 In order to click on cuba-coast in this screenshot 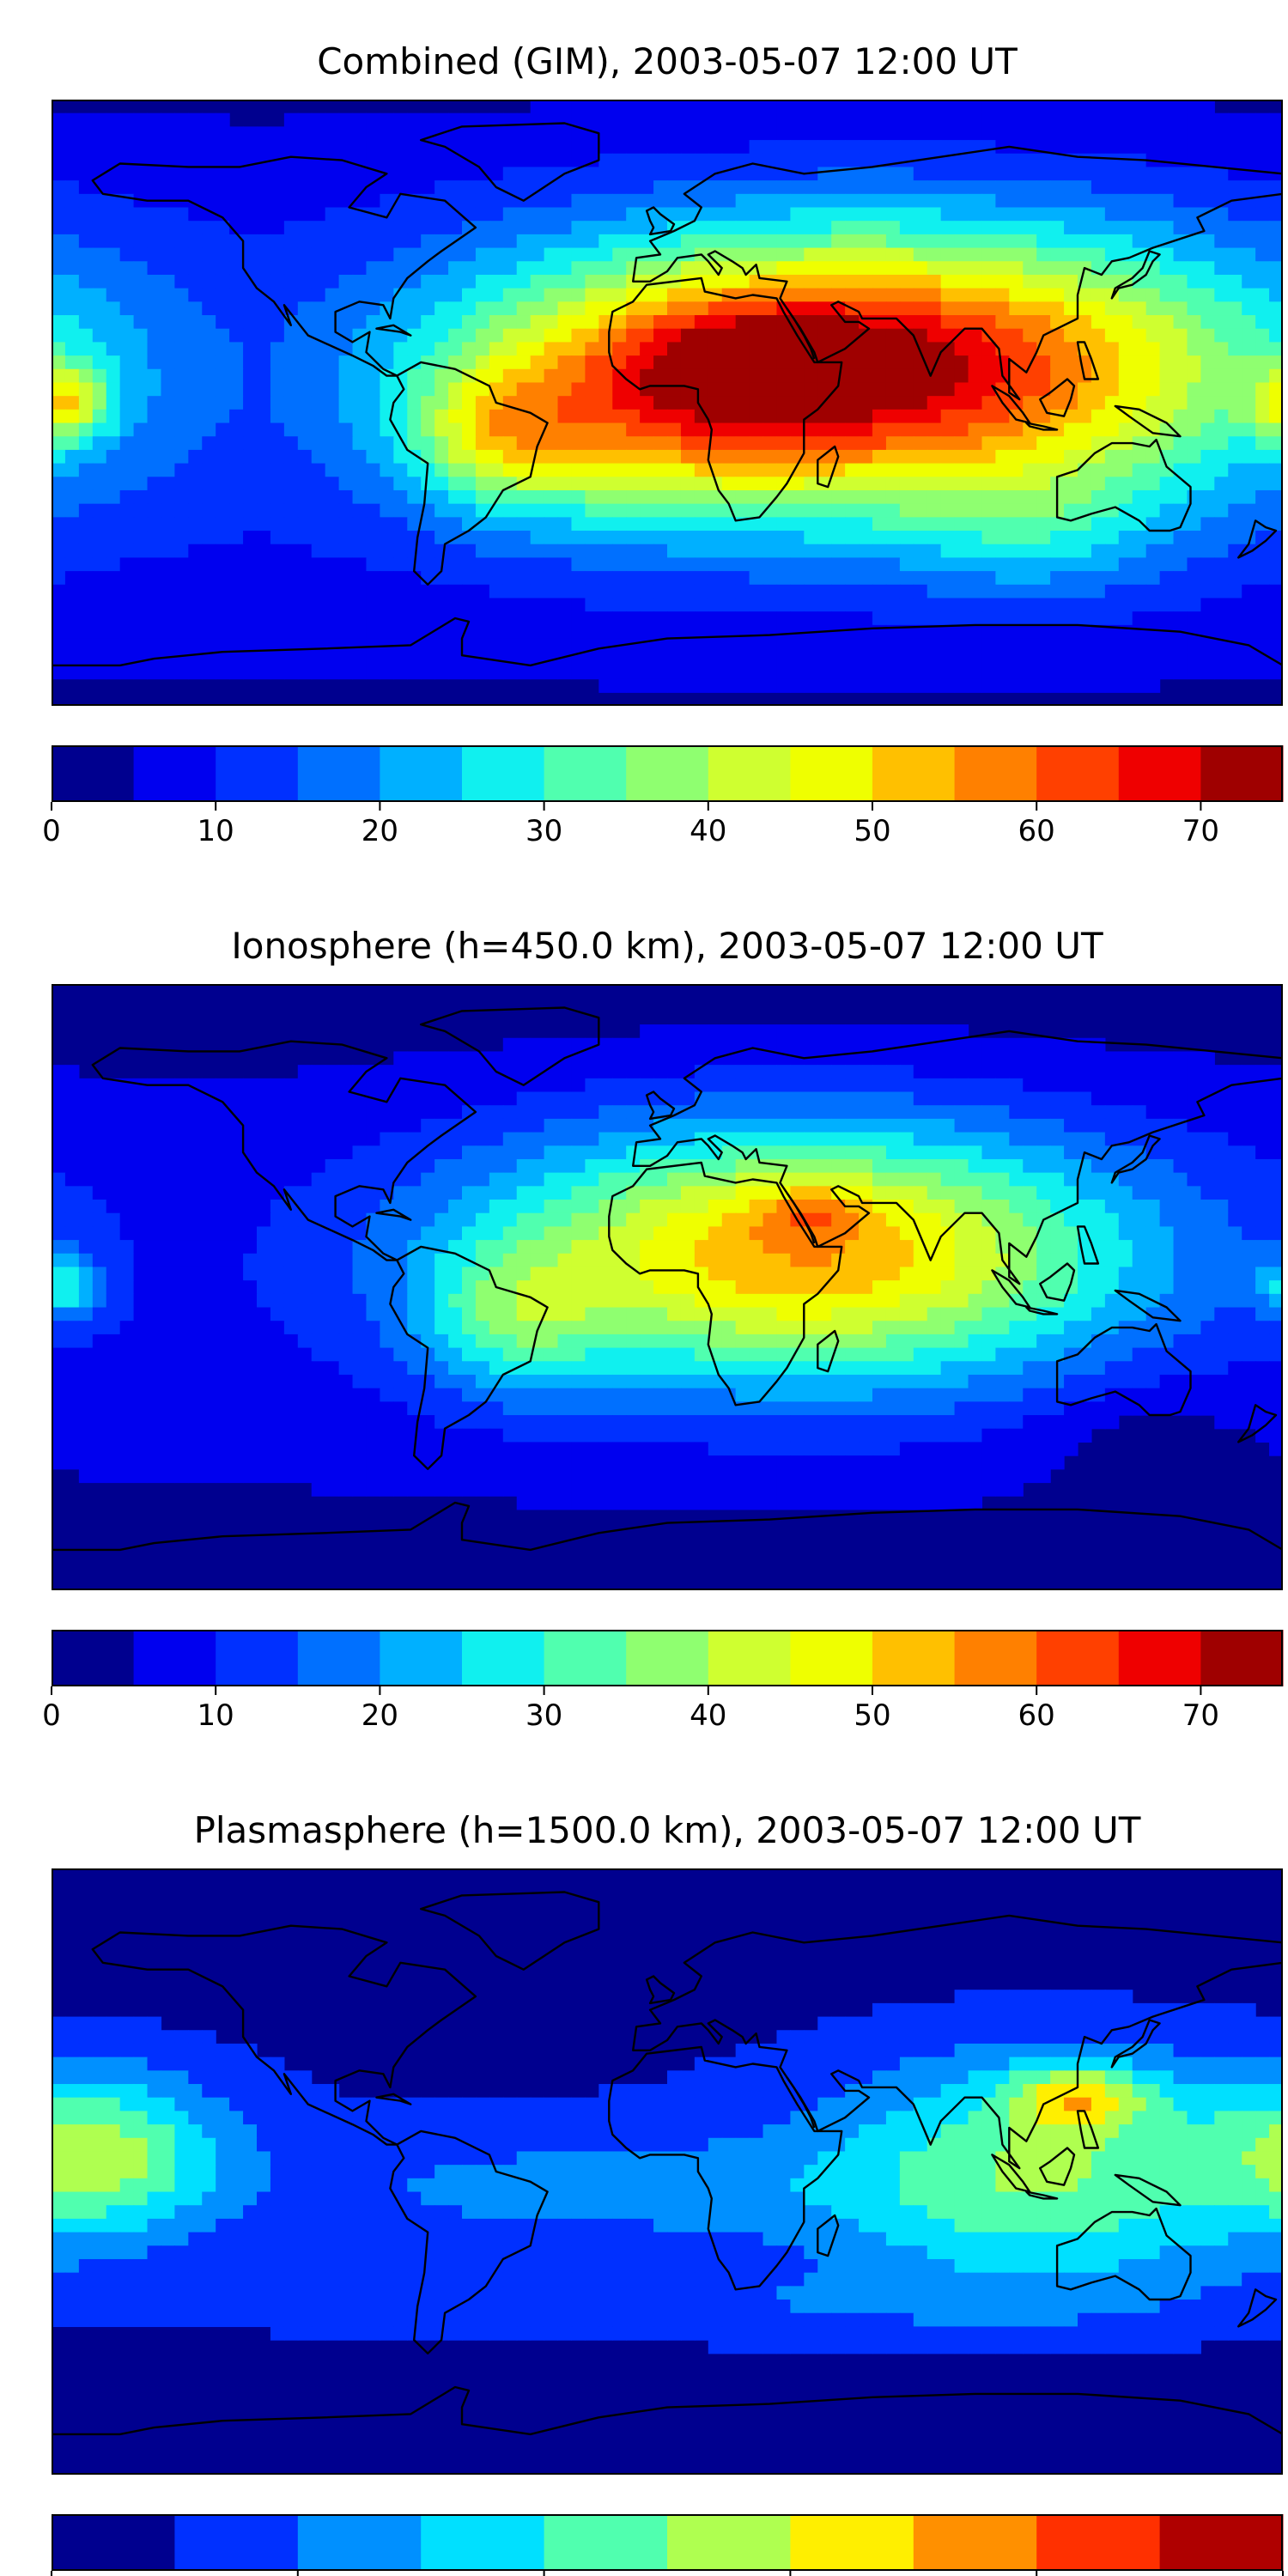, I will do `click(393, 330)`.